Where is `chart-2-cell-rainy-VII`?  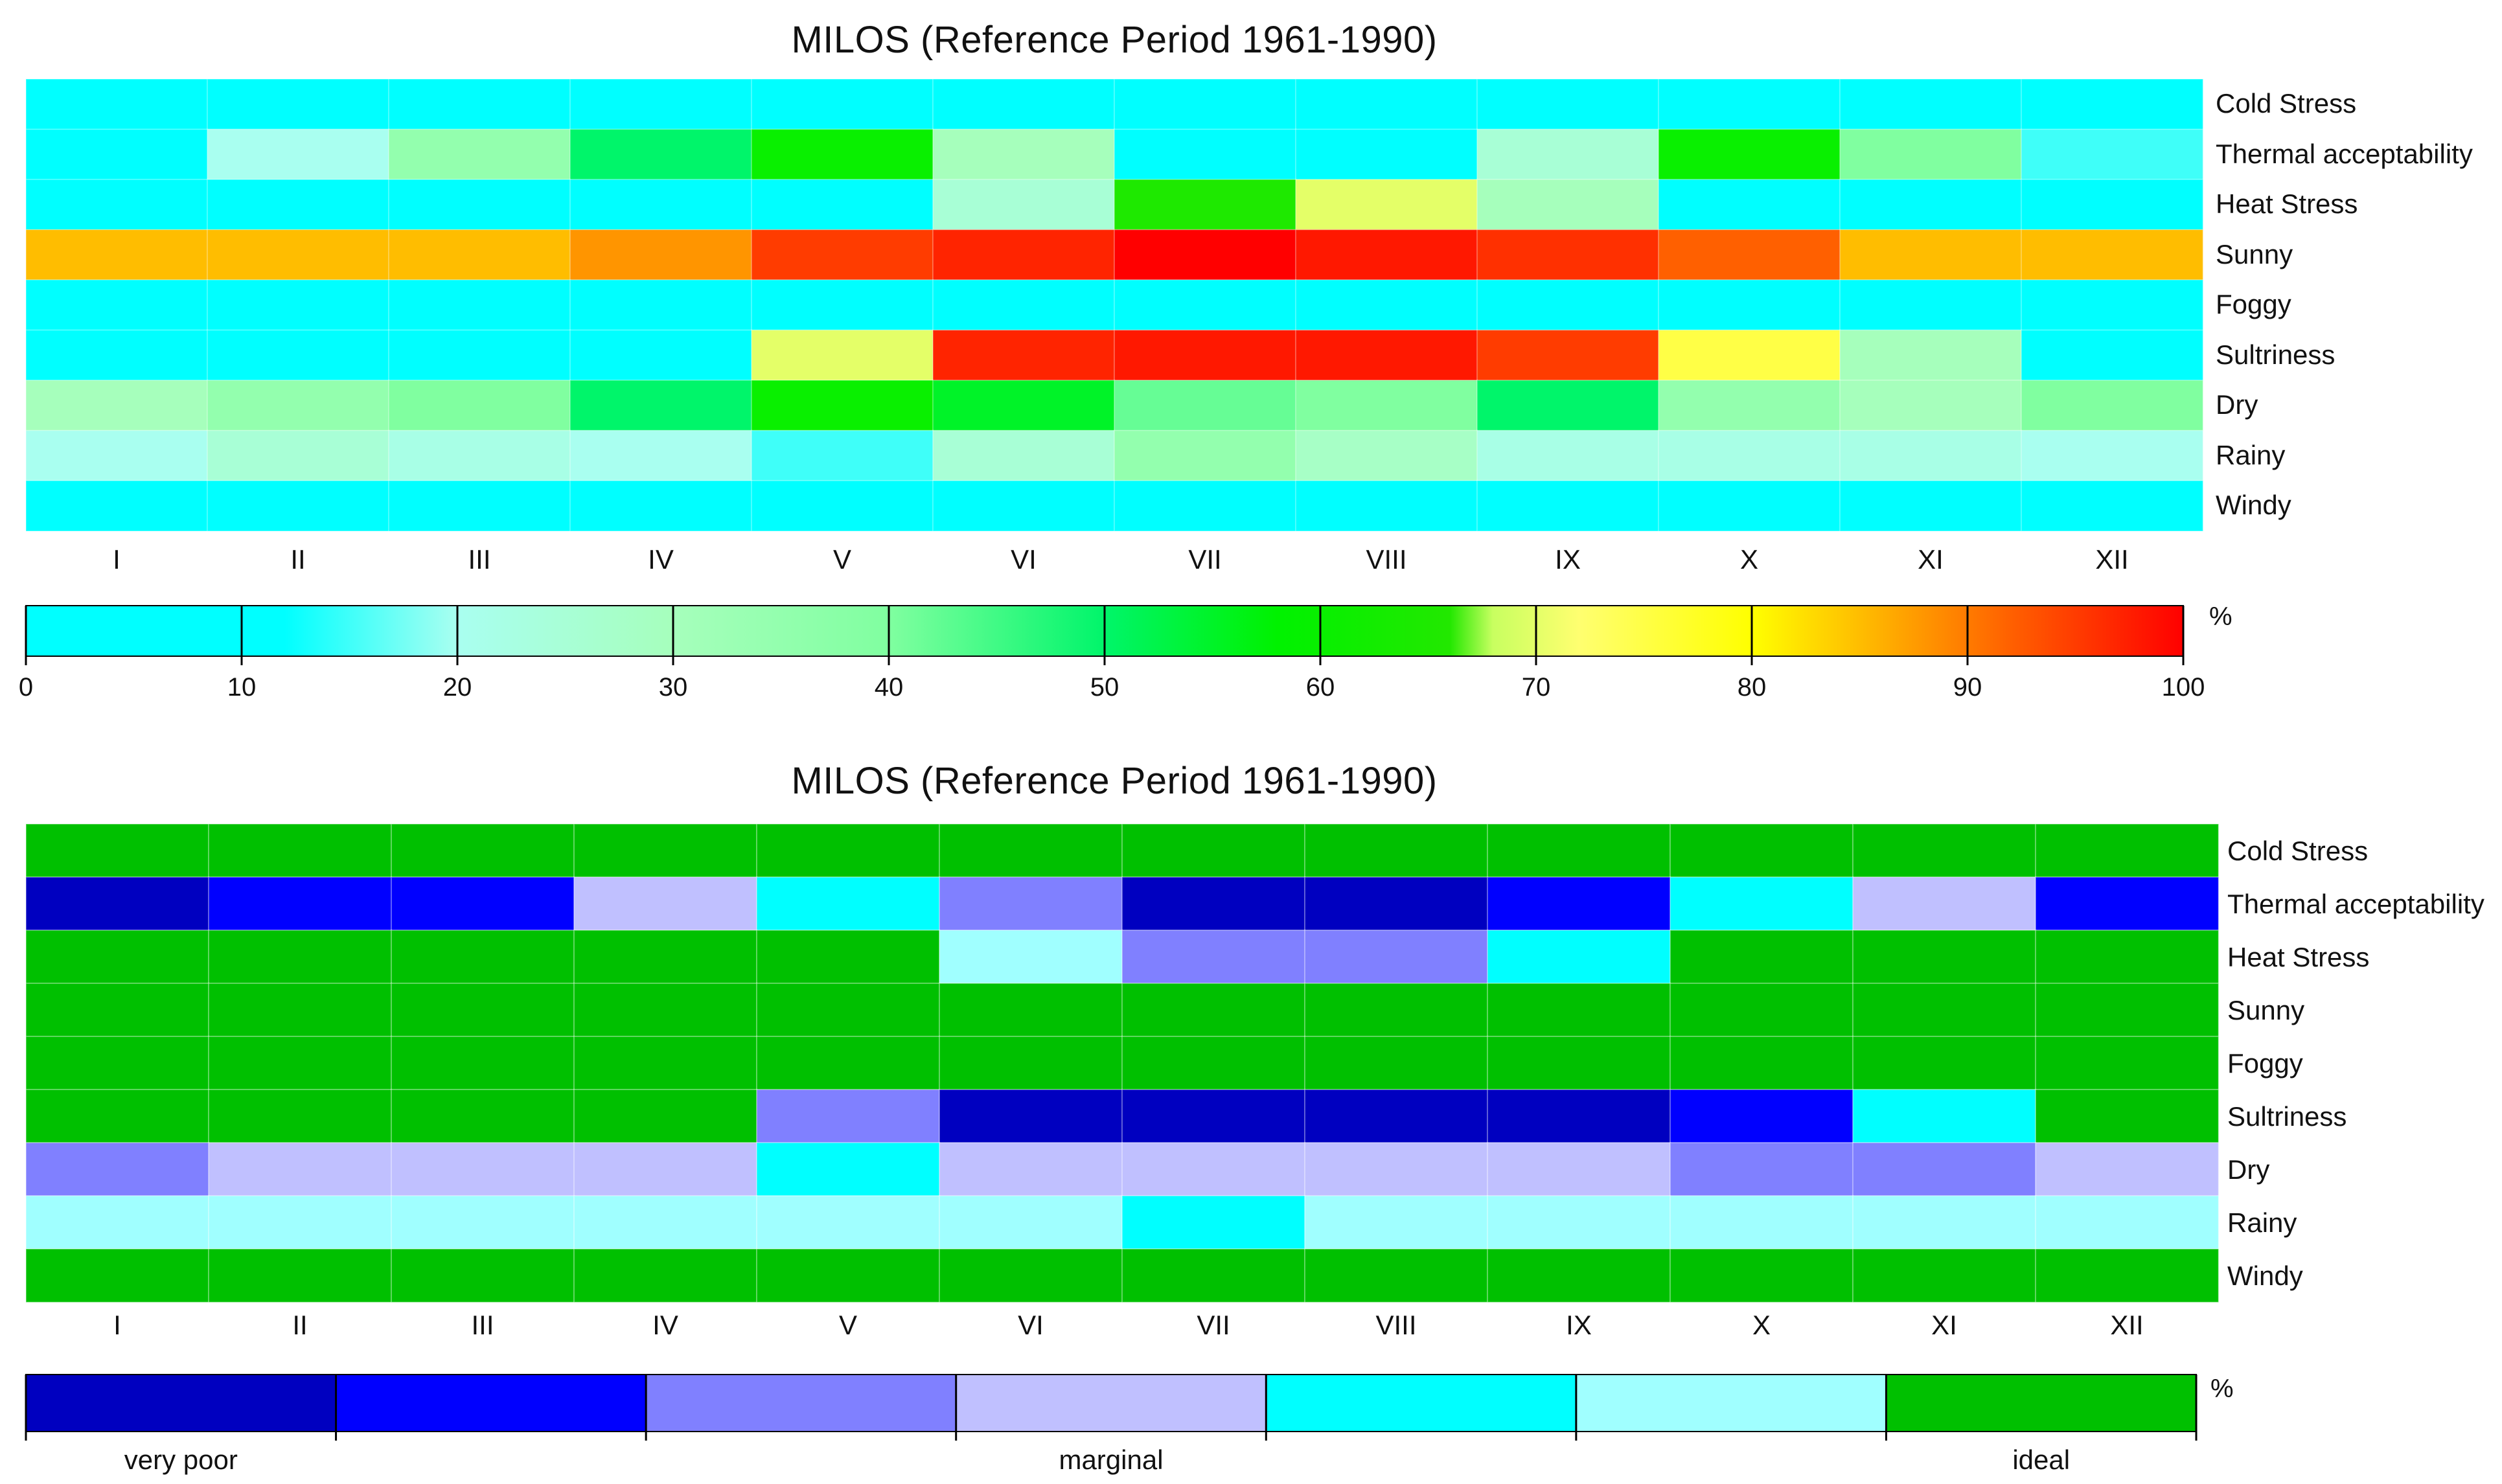 chart-2-cell-rainy-VII is located at coordinates (1213, 1222).